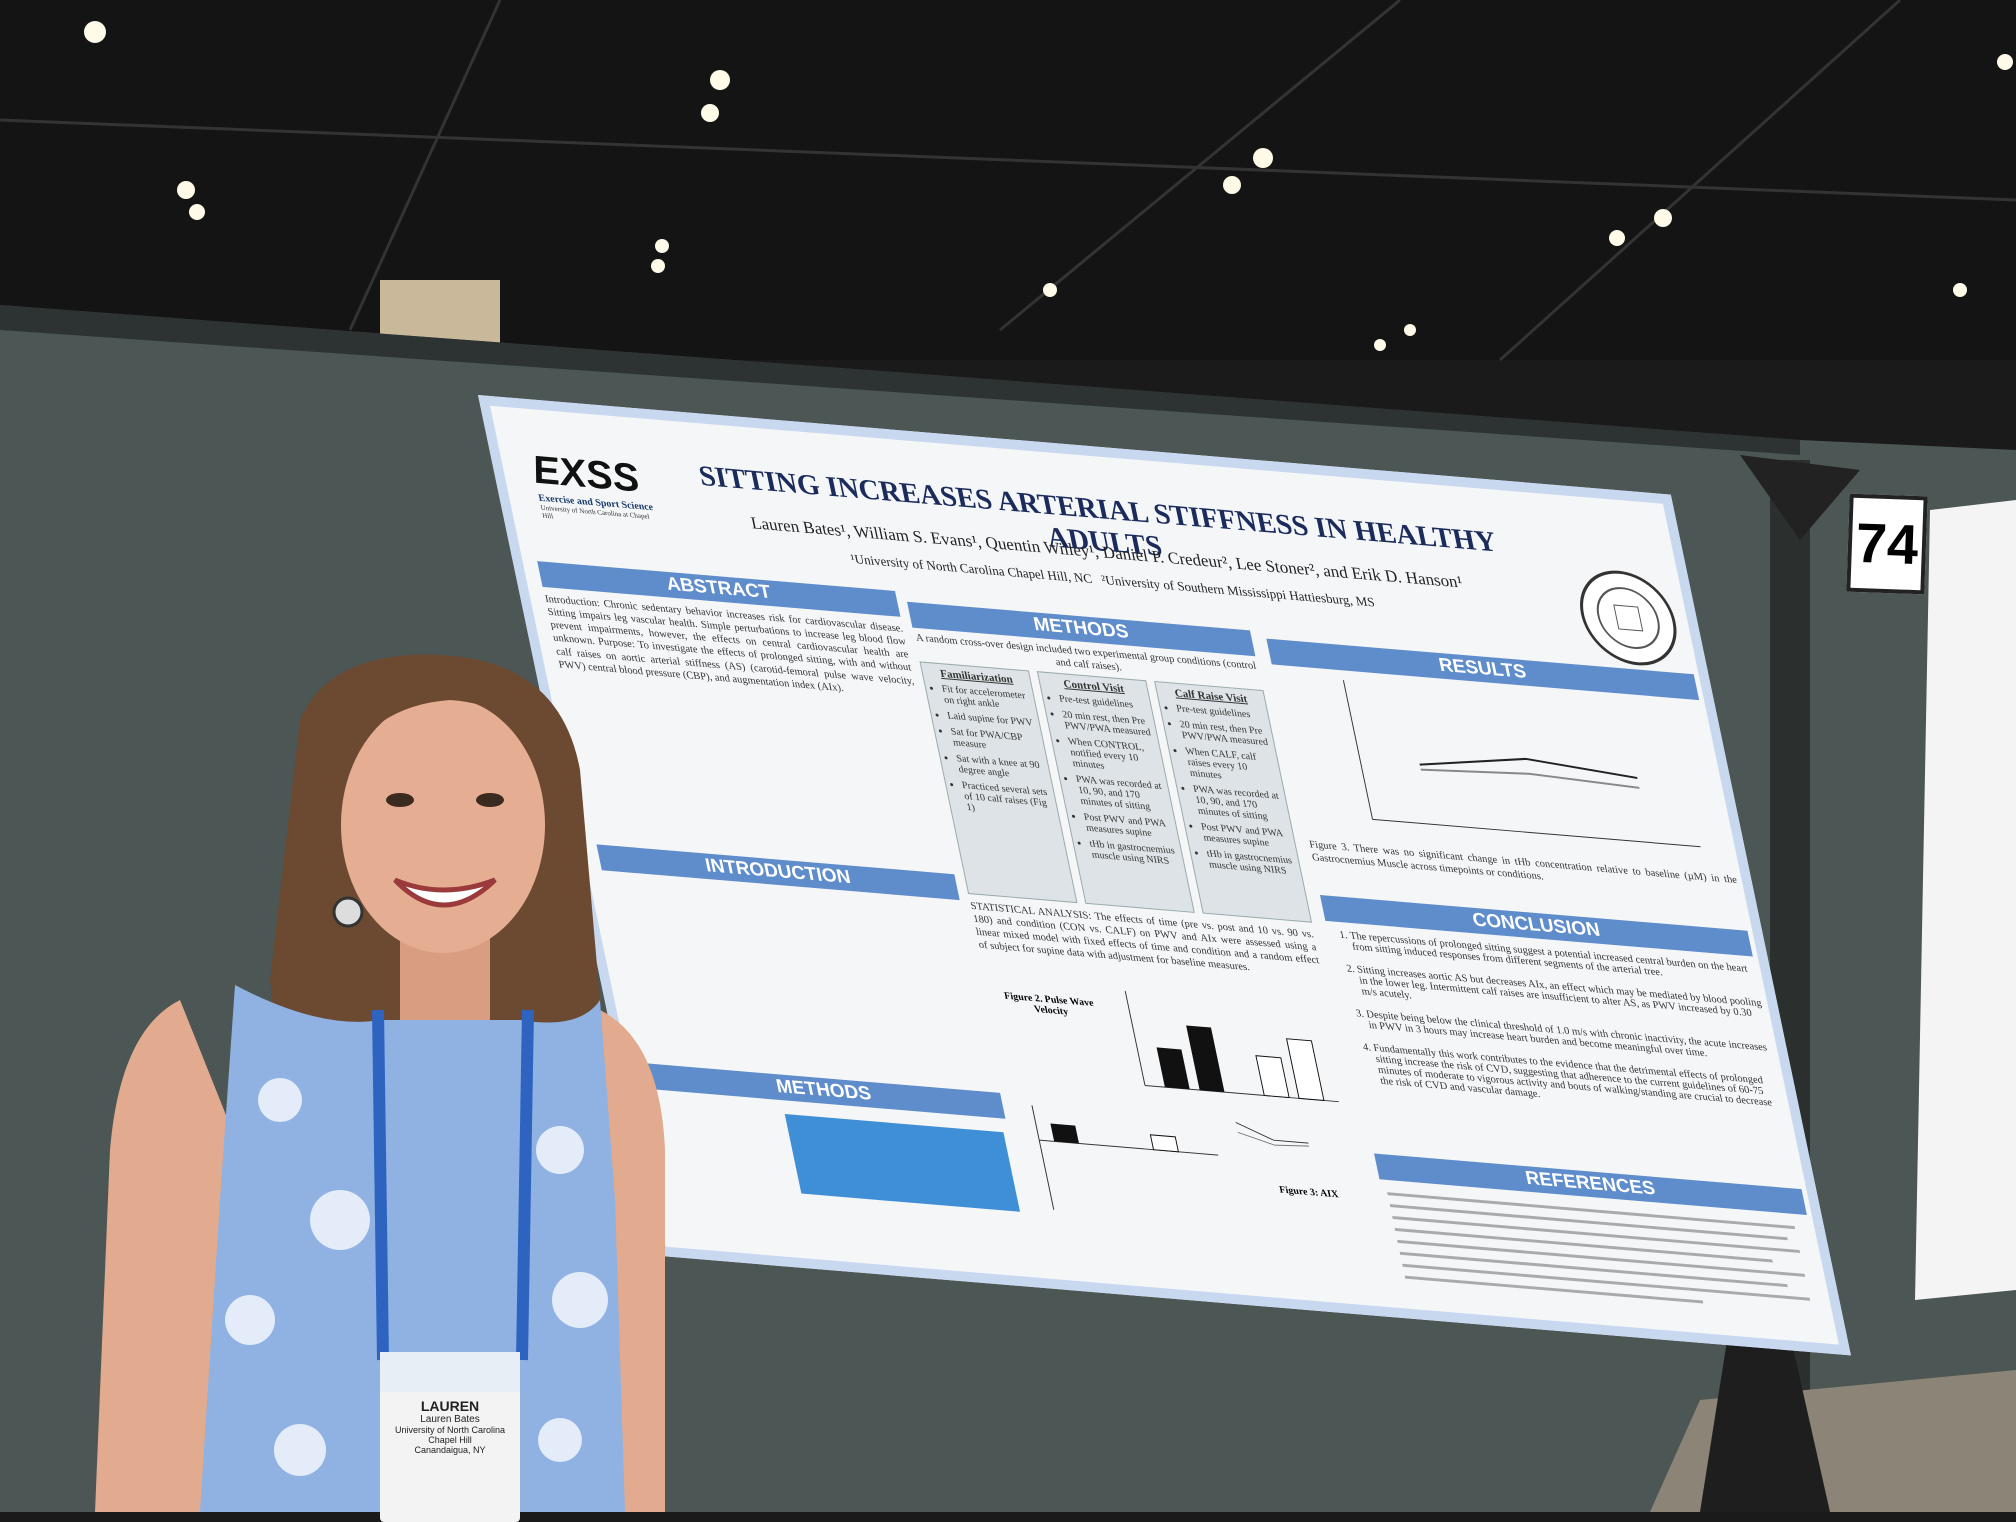 The width and height of the screenshot is (2016, 1522). I want to click on neighbor-poster, so click(1965, 900).